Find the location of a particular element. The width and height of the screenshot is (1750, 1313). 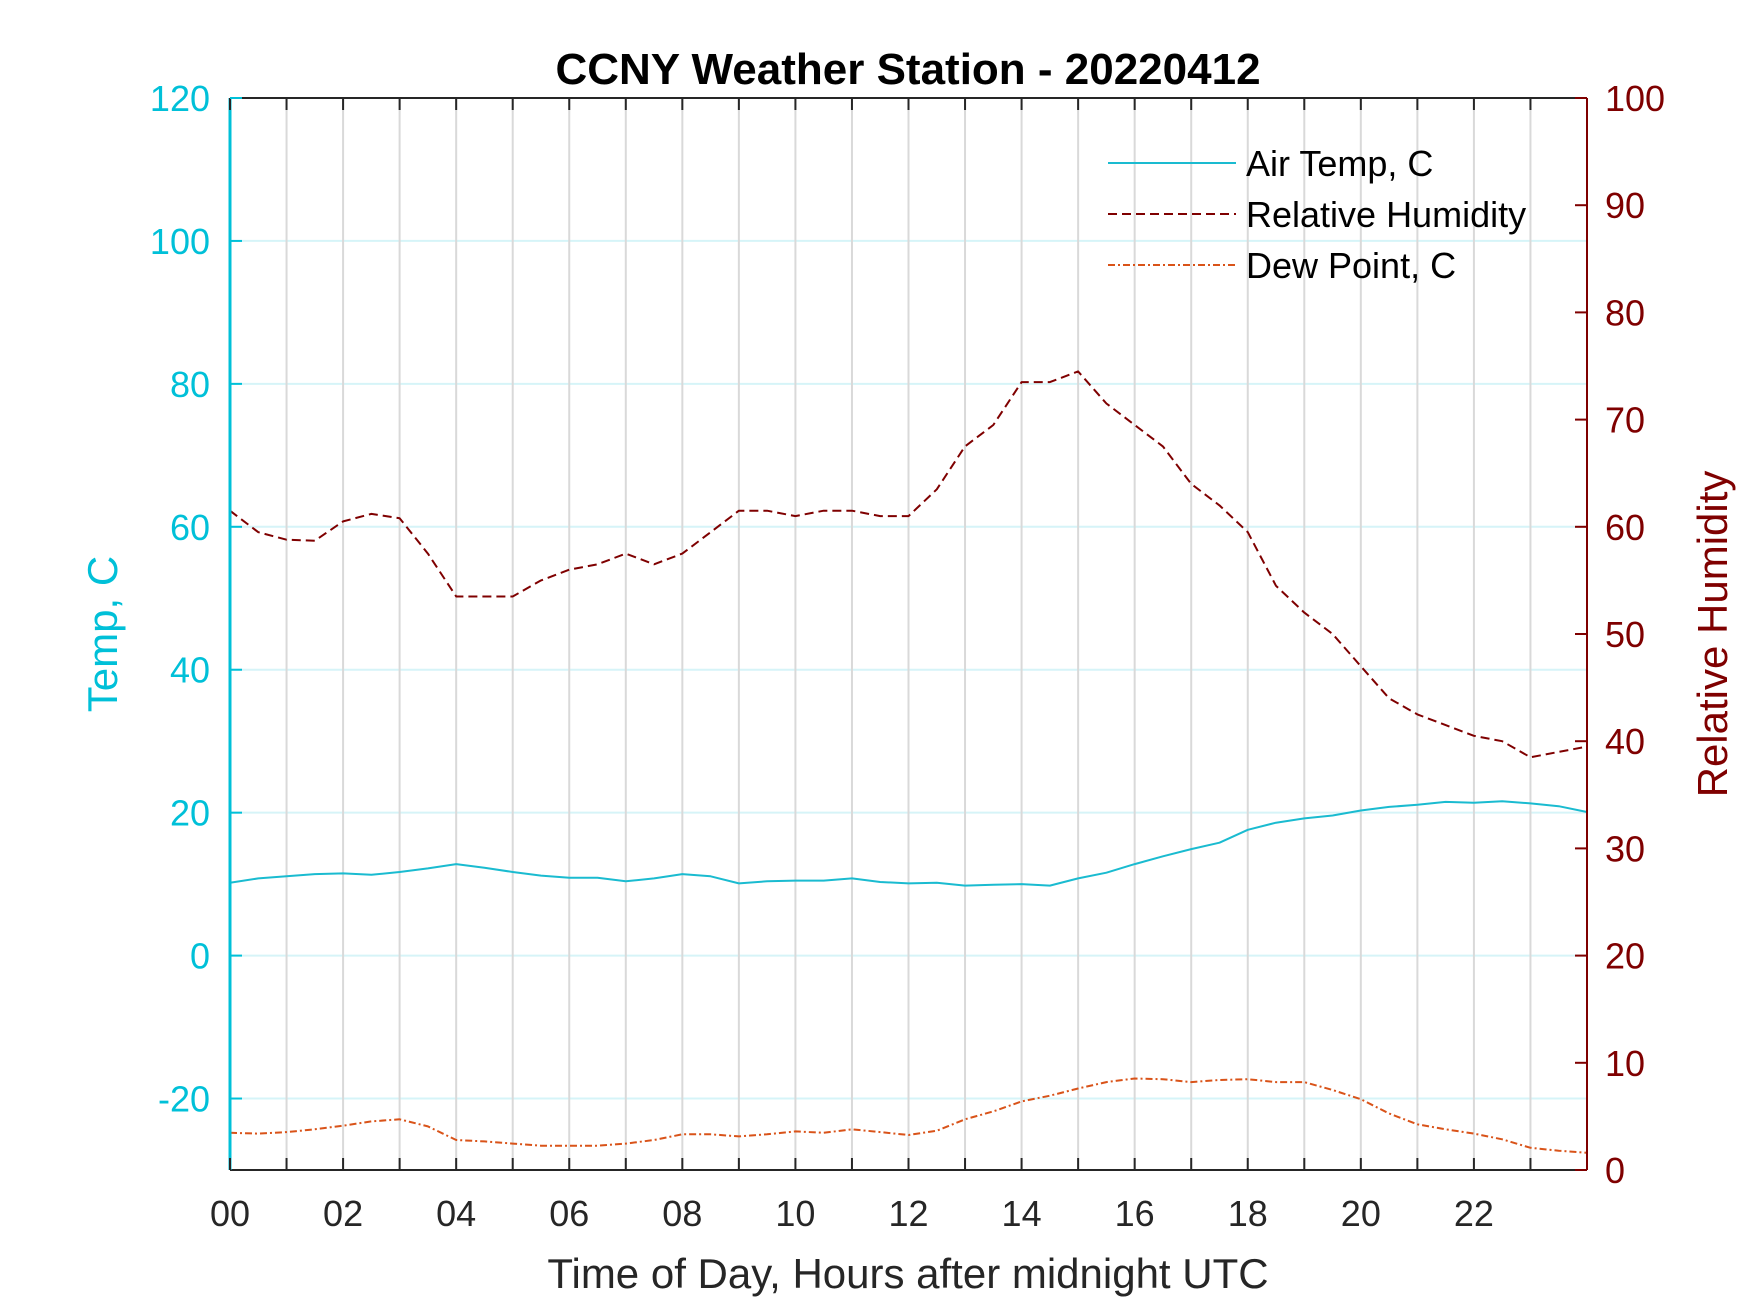

y-left-tick-label: 100 is located at coordinates (180, 241).